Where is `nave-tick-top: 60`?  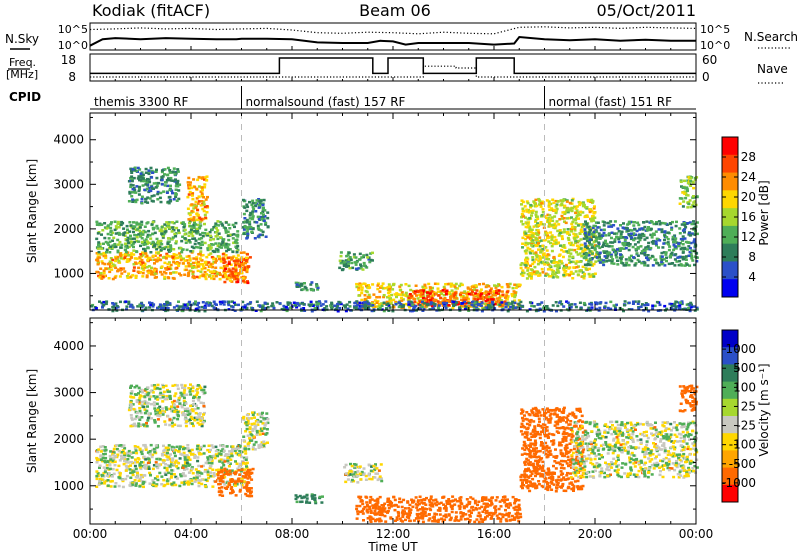 nave-tick-top: 60 is located at coordinates (709, 60).